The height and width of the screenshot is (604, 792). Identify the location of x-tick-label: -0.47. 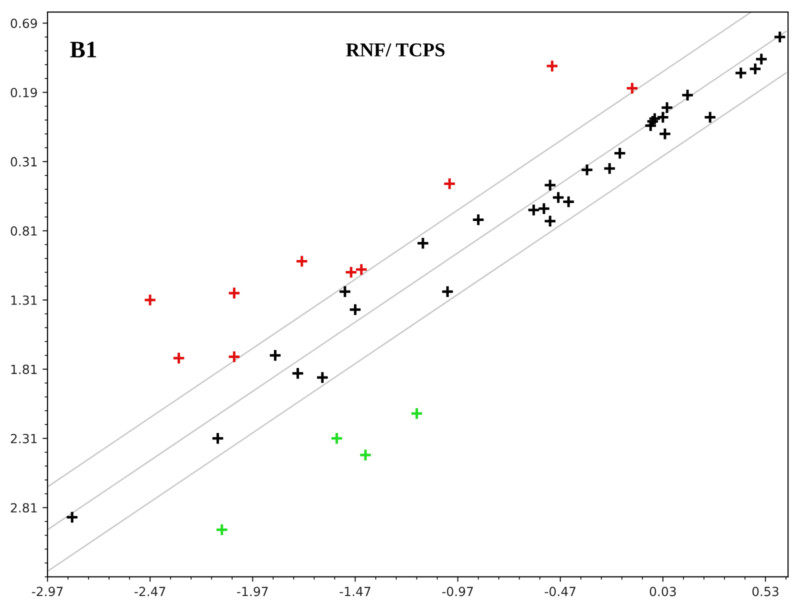
(560, 591).